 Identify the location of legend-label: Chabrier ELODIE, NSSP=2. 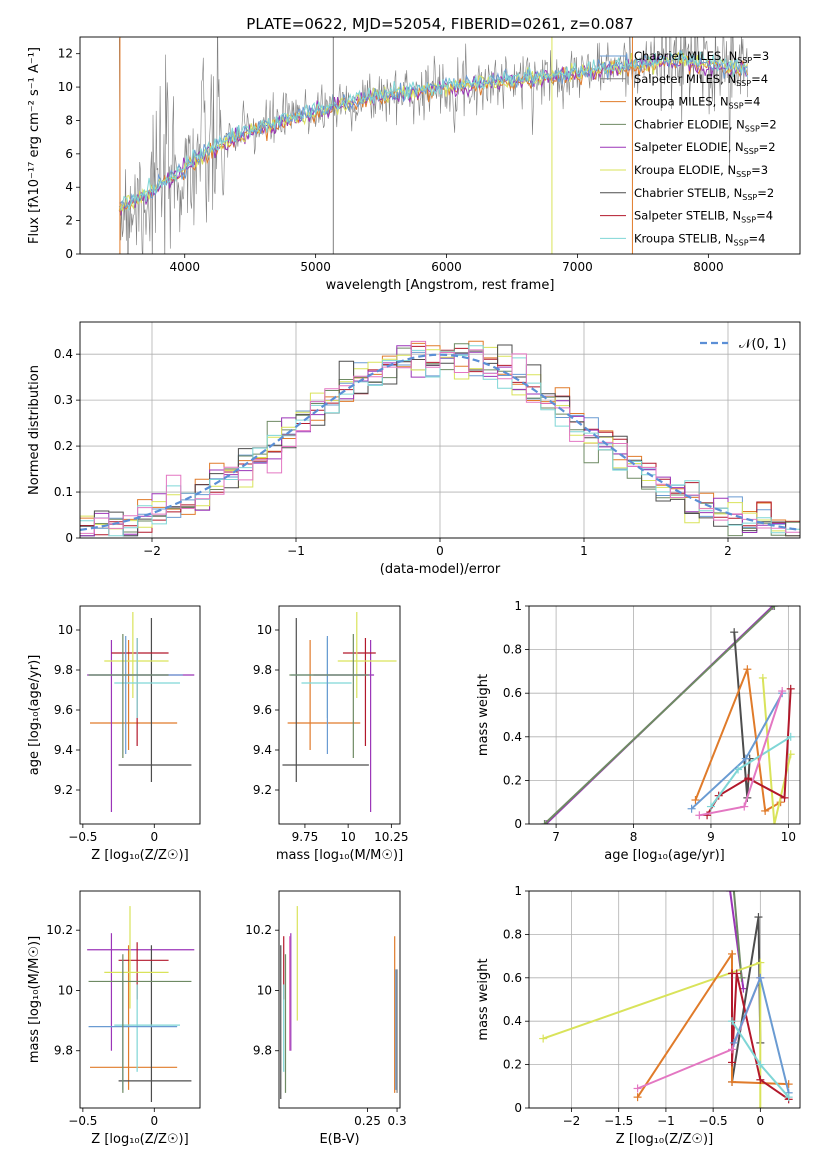
(705, 125).